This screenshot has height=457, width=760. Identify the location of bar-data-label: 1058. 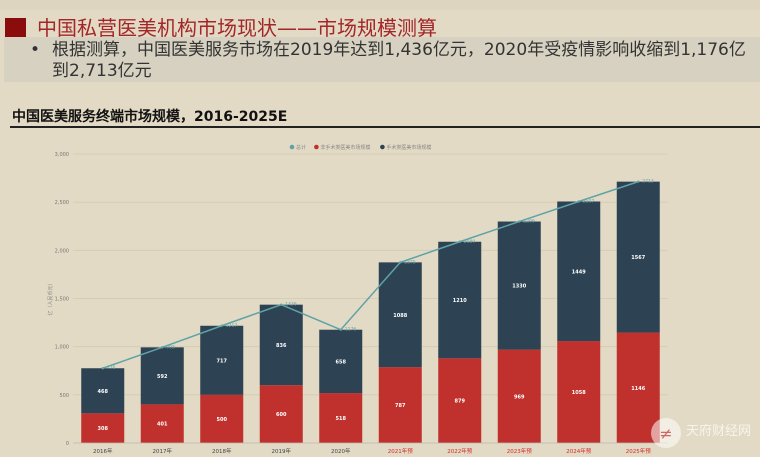
(579, 393).